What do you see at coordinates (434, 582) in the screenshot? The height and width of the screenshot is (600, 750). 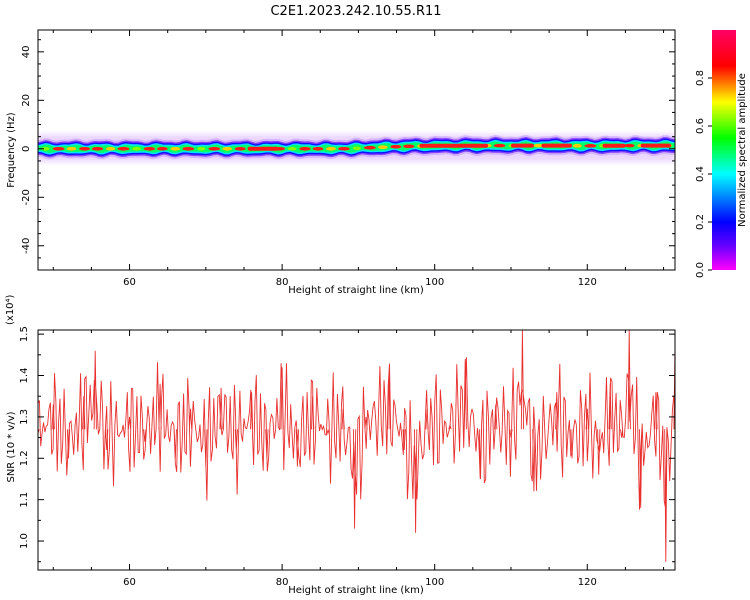 I see `snr-x-tick-label: 100` at bounding box center [434, 582].